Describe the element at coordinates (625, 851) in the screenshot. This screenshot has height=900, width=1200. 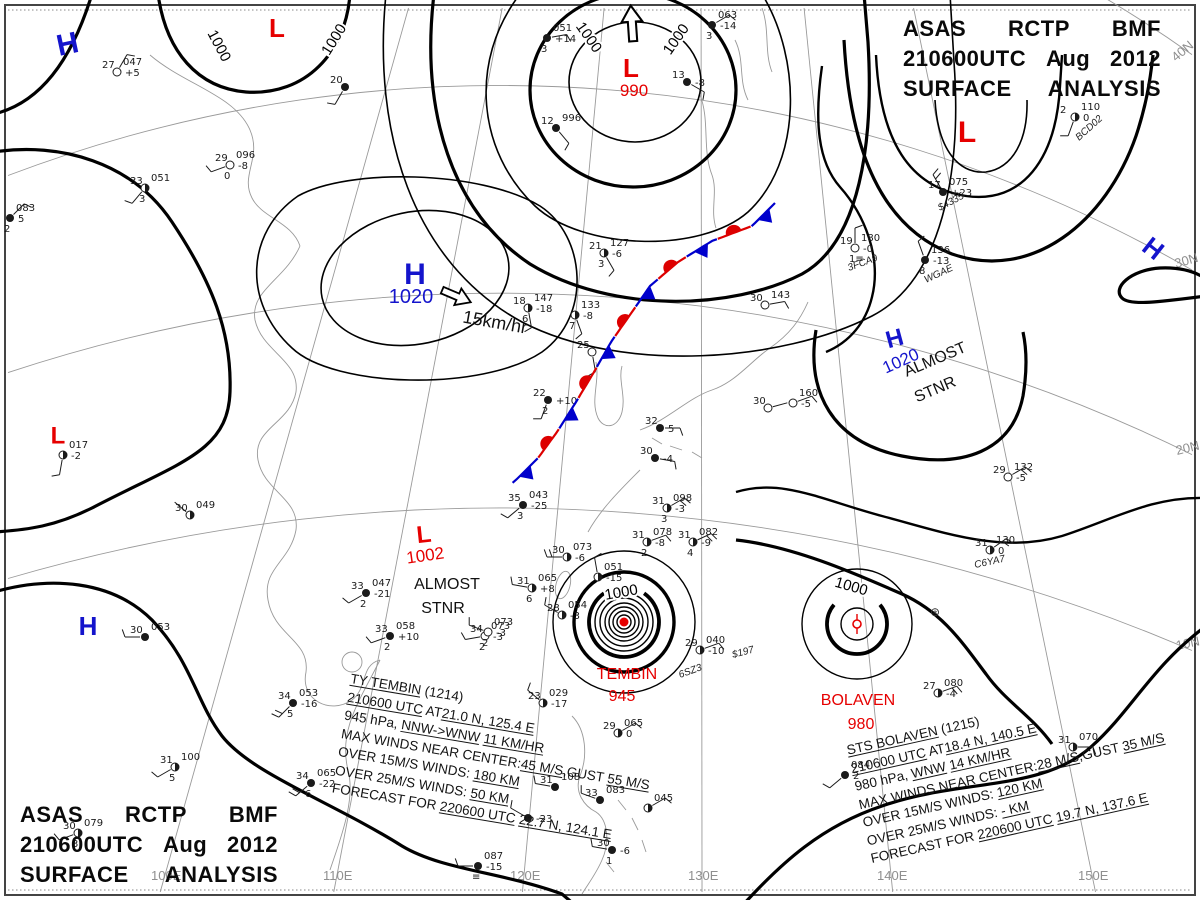
I see `station-tendency: -6` at that location.